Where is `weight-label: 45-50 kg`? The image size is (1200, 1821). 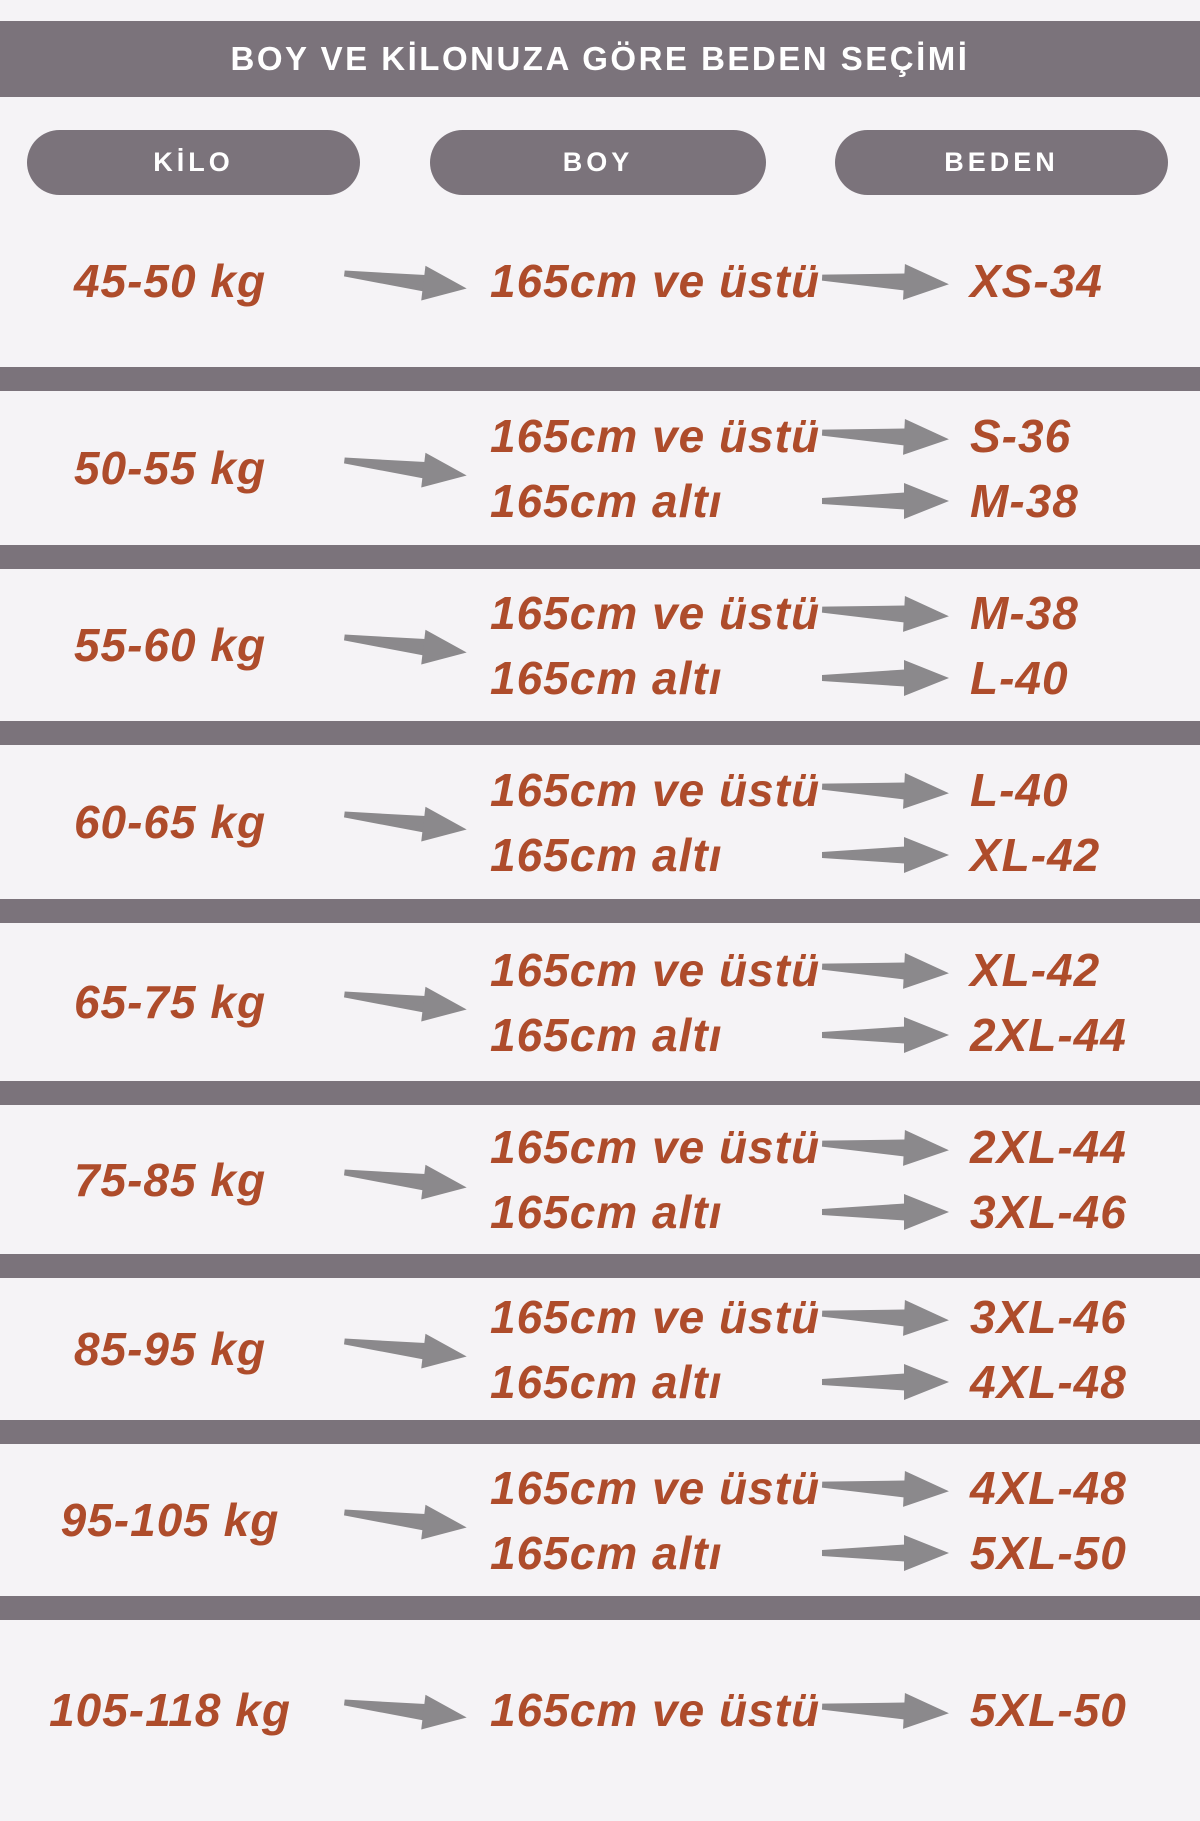 weight-label: 45-50 kg is located at coordinates (170, 281).